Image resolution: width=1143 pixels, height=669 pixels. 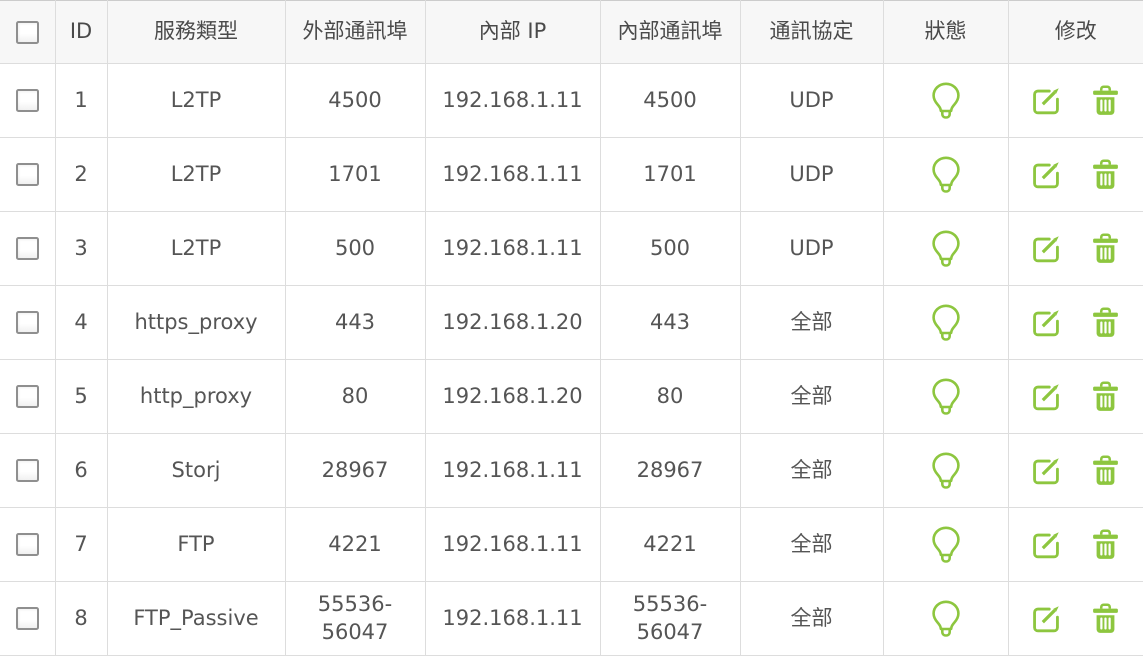 I want to click on cell-id: 4, so click(x=81, y=322).